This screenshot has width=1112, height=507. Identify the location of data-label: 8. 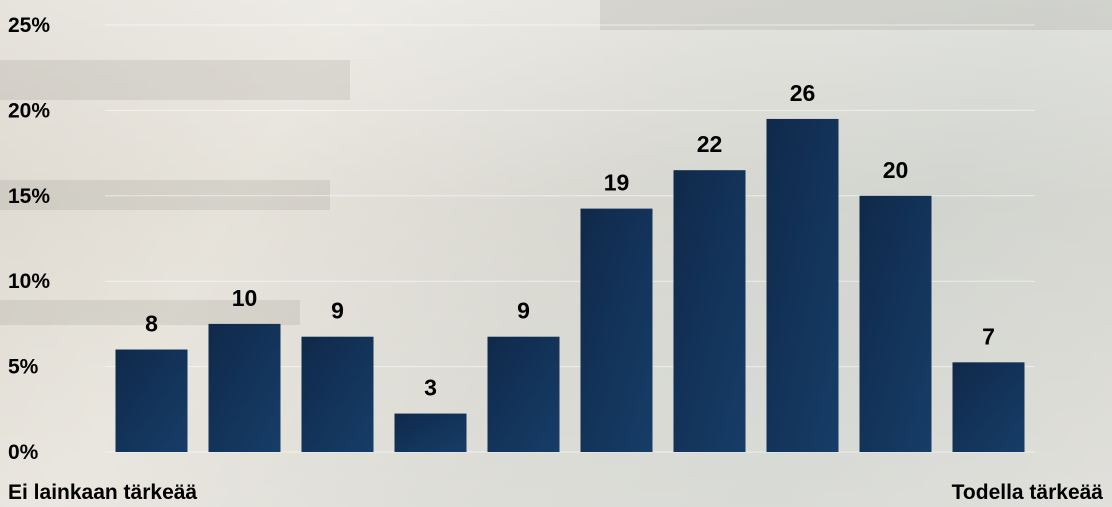
(151, 324).